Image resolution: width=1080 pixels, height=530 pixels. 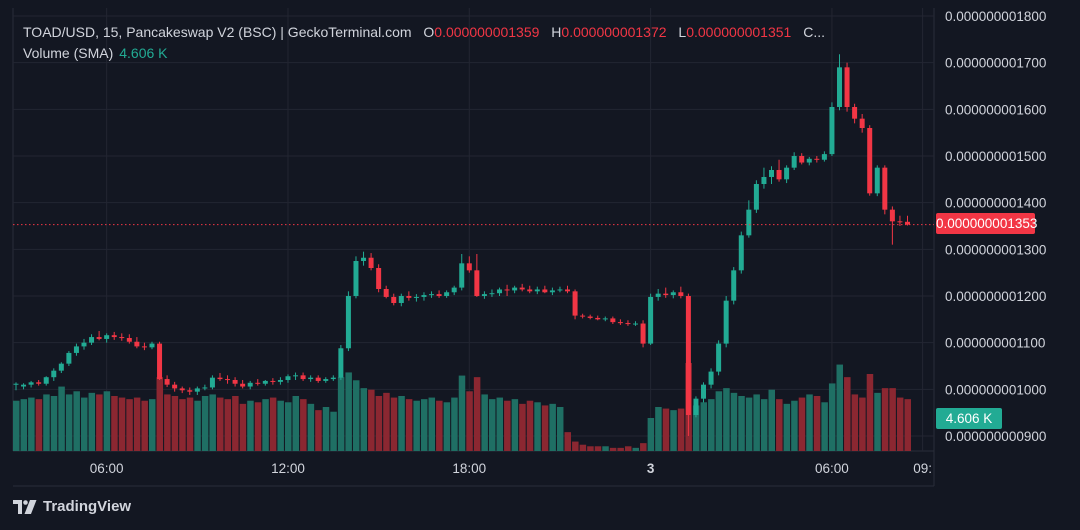 I want to click on price-tick-label: 0.000000001100, so click(x=995, y=343).